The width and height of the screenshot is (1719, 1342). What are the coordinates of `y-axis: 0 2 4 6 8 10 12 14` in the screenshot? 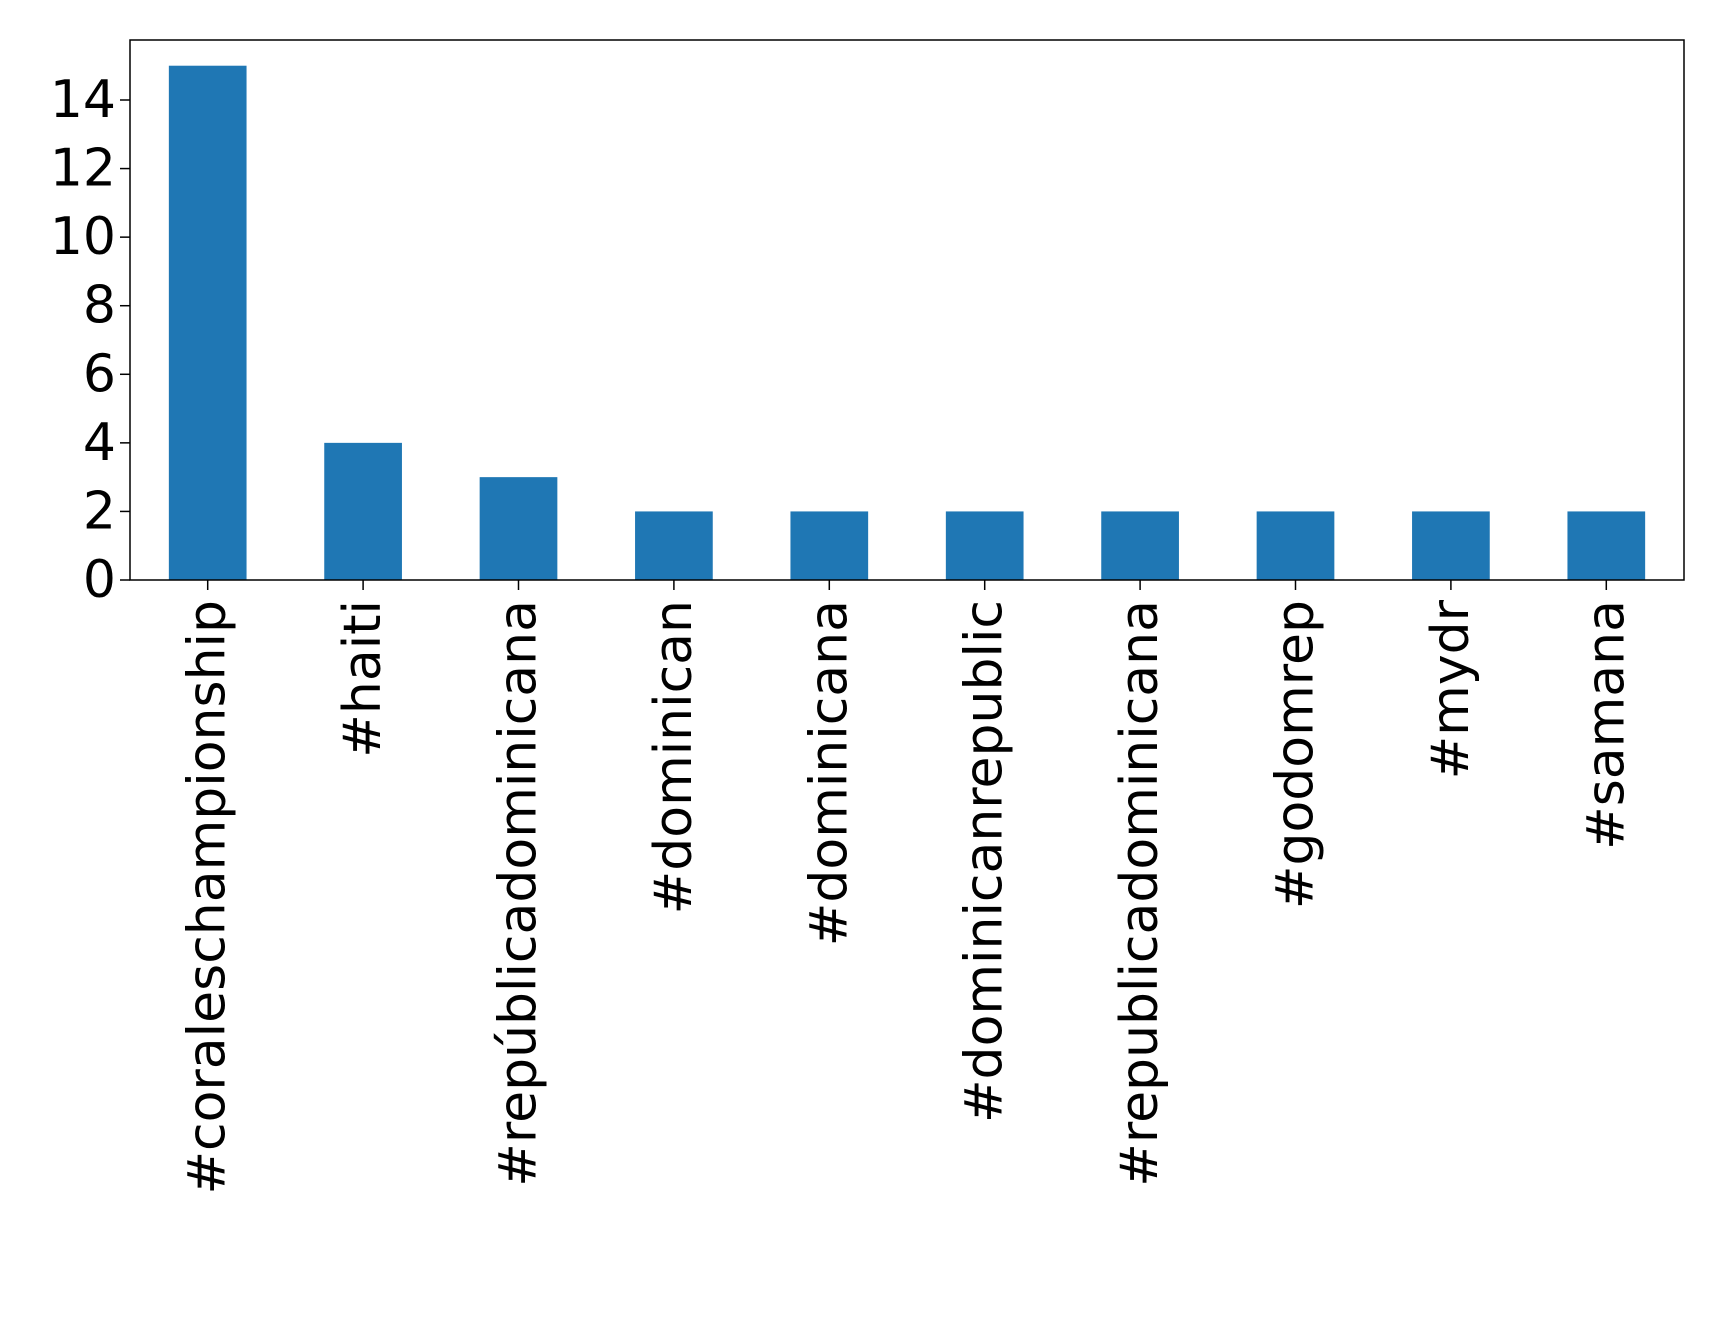 It's located at (90, 340).